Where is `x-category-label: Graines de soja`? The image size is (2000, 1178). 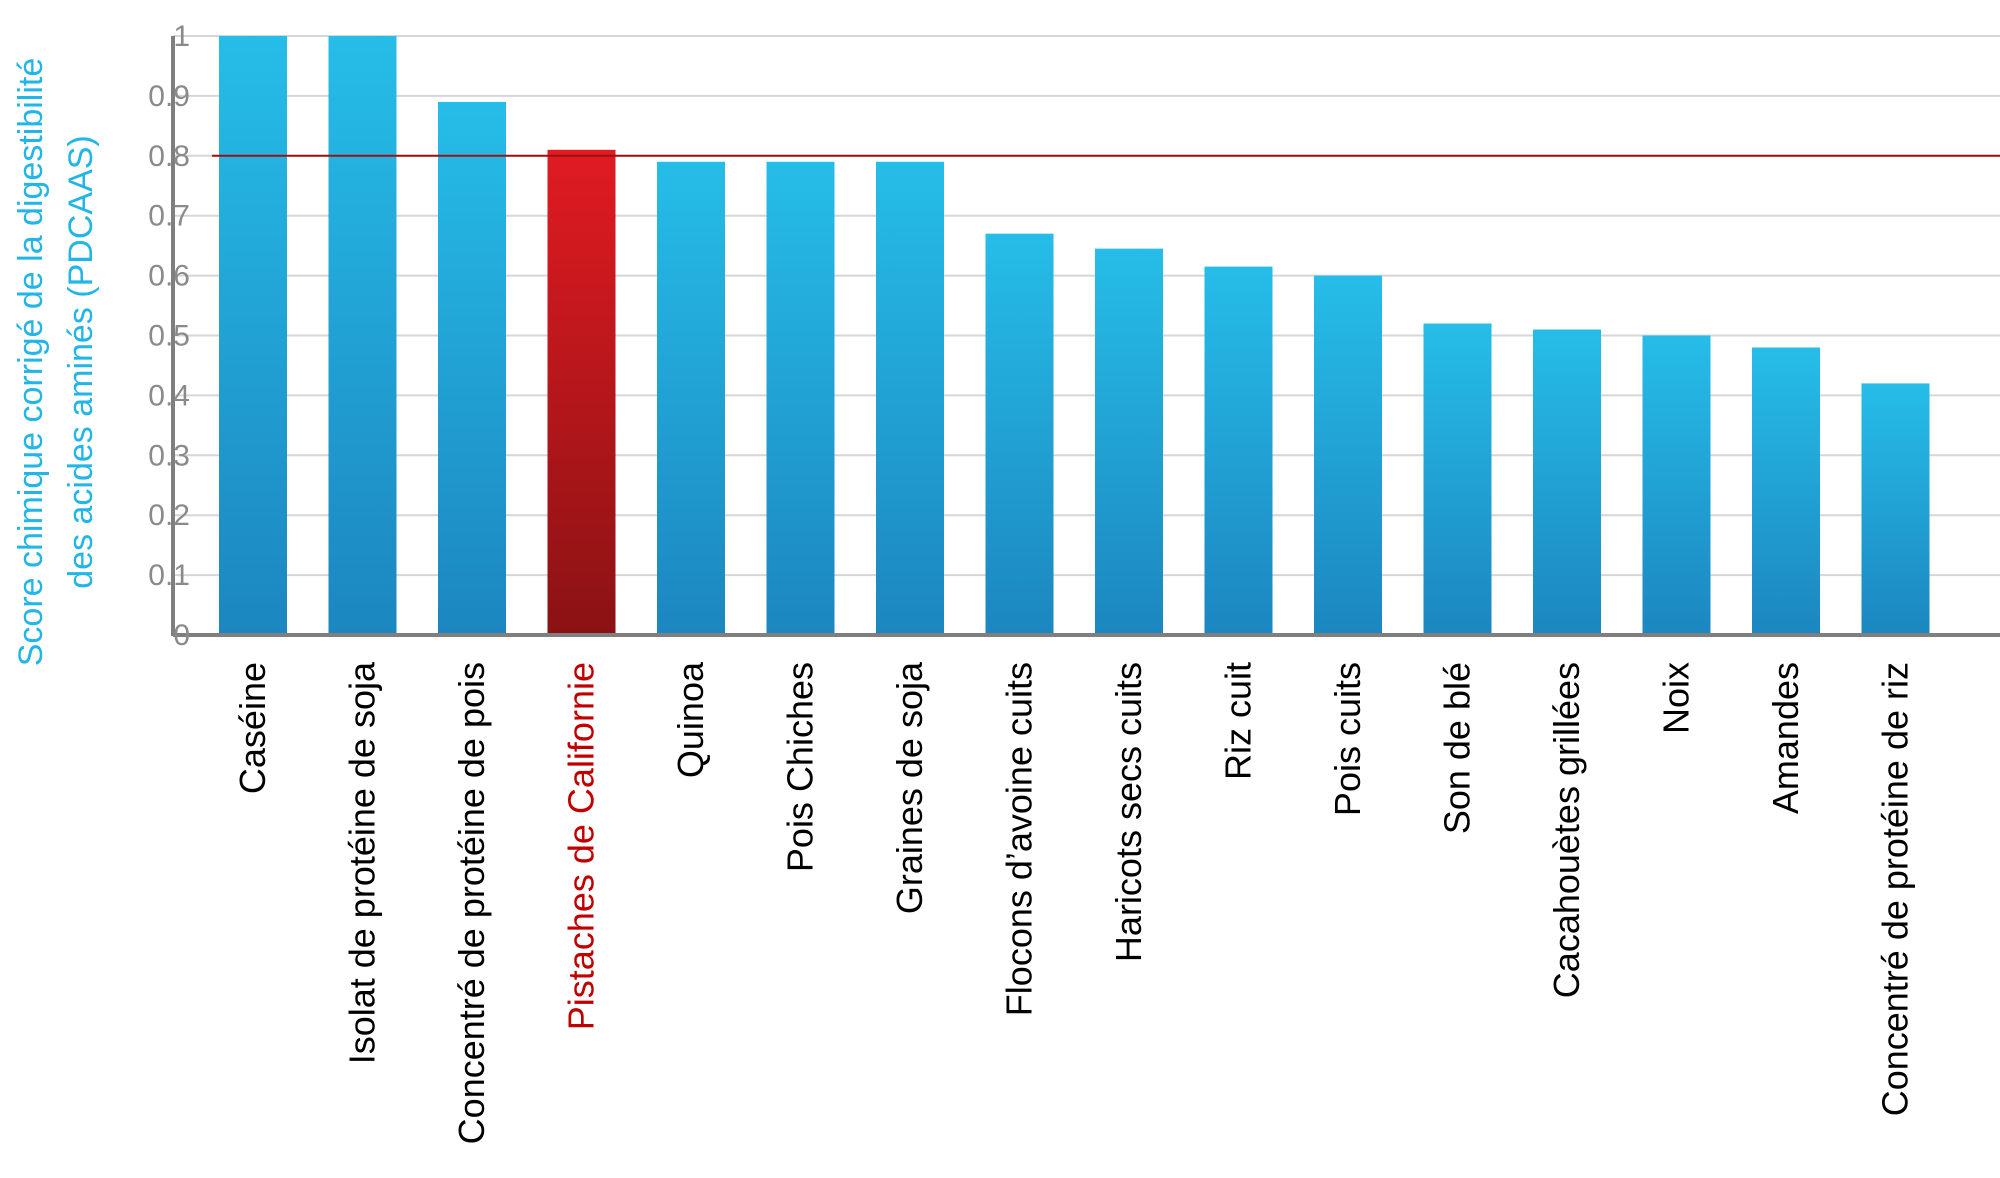 x-category-label: Graines de soja is located at coordinates (909, 787).